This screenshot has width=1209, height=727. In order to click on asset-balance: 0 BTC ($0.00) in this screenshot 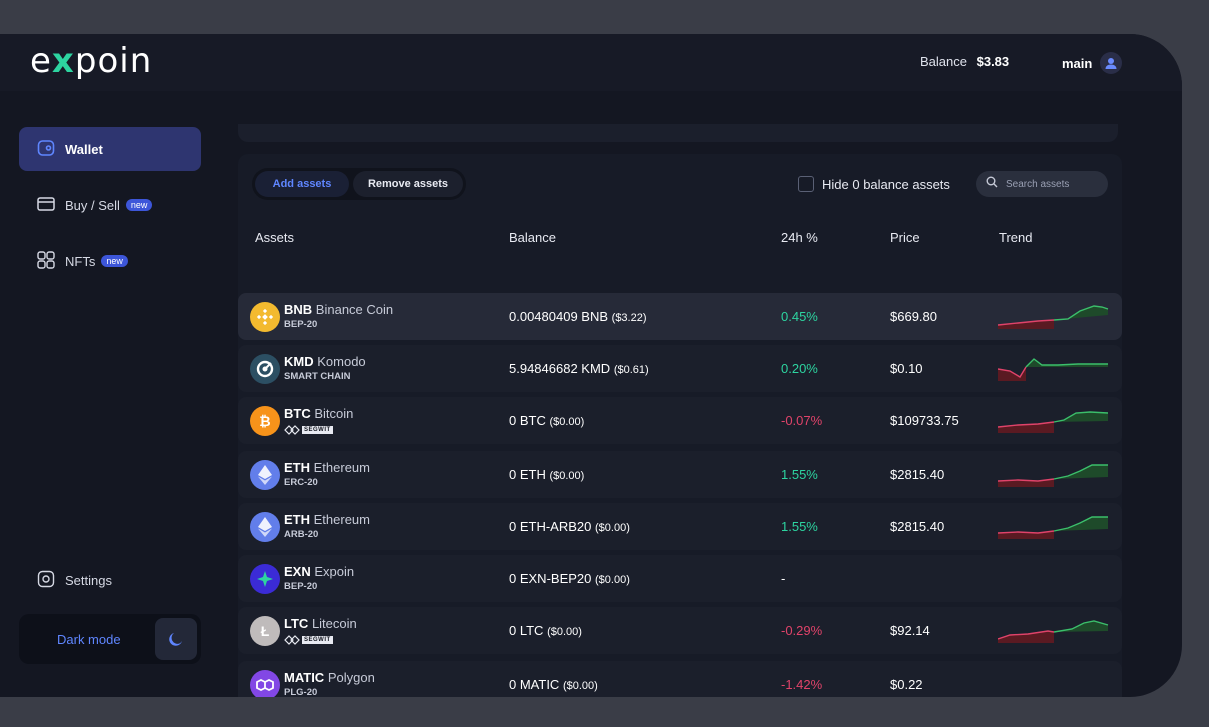, I will do `click(547, 420)`.